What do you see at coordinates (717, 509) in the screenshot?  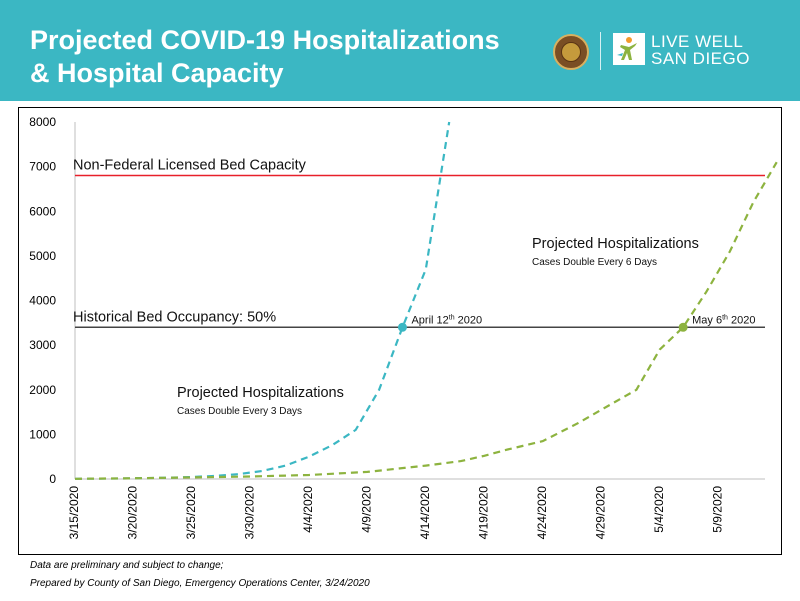 I see `x-tick-label: 5/9/2020` at bounding box center [717, 509].